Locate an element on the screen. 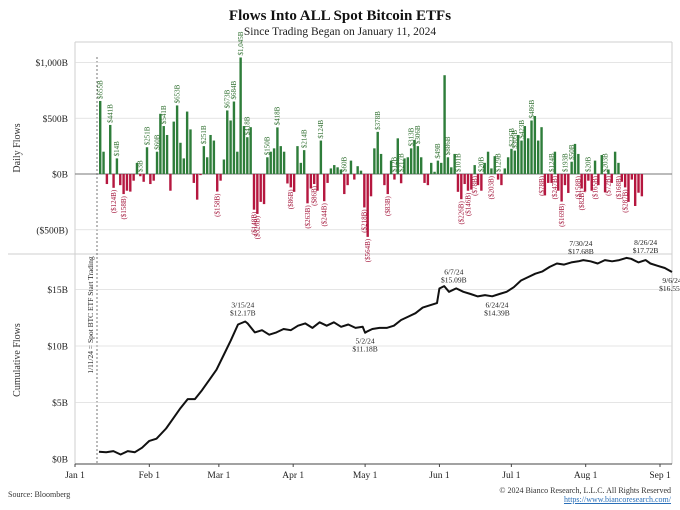 The width and height of the screenshot is (680, 510). daily-flow-bar-label: $306B is located at coordinates (418, 134).